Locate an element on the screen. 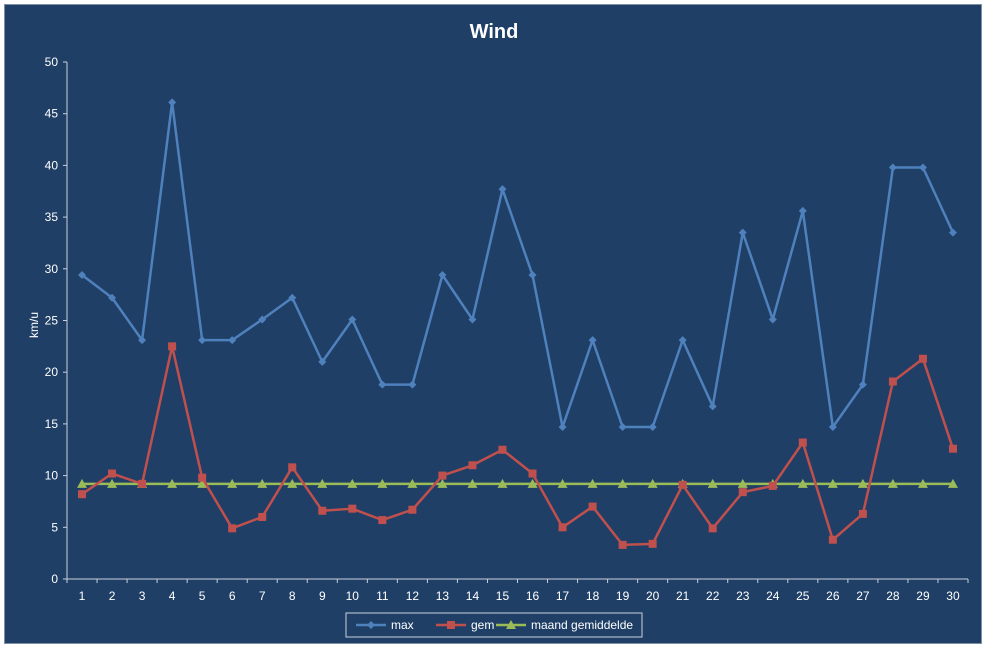  x-tick-label: 28 is located at coordinates (893, 596).